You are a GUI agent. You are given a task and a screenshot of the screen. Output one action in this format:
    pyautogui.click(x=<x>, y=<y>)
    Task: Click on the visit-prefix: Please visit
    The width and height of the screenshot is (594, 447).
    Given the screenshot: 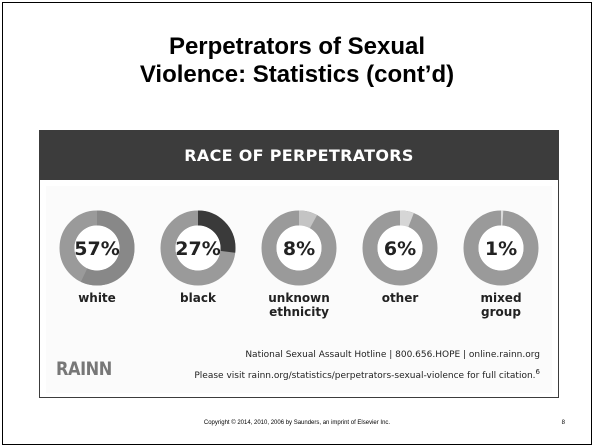 What is the action you would take?
    pyautogui.click(x=221, y=376)
    